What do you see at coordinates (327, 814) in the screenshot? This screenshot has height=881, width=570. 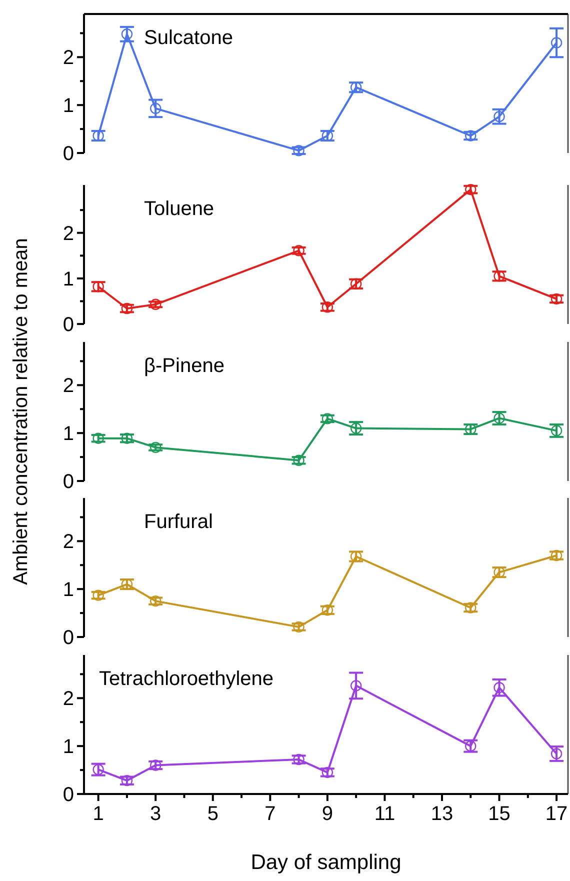 I see `x-tick-label: 9` at bounding box center [327, 814].